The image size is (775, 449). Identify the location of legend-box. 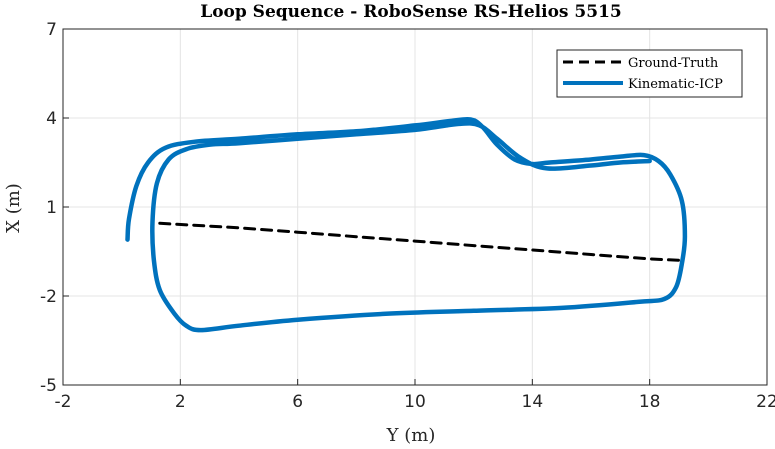
(649, 73).